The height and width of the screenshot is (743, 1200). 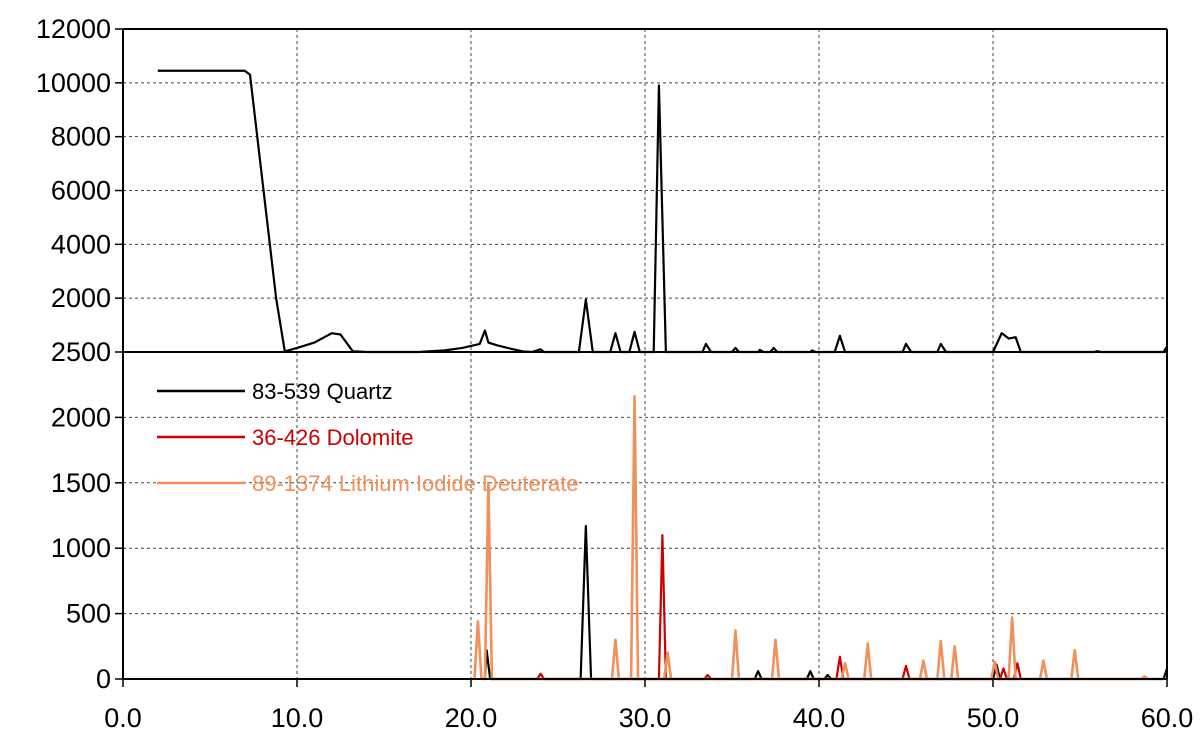 I want to click on y-tick-label: 1500, so click(x=81, y=483).